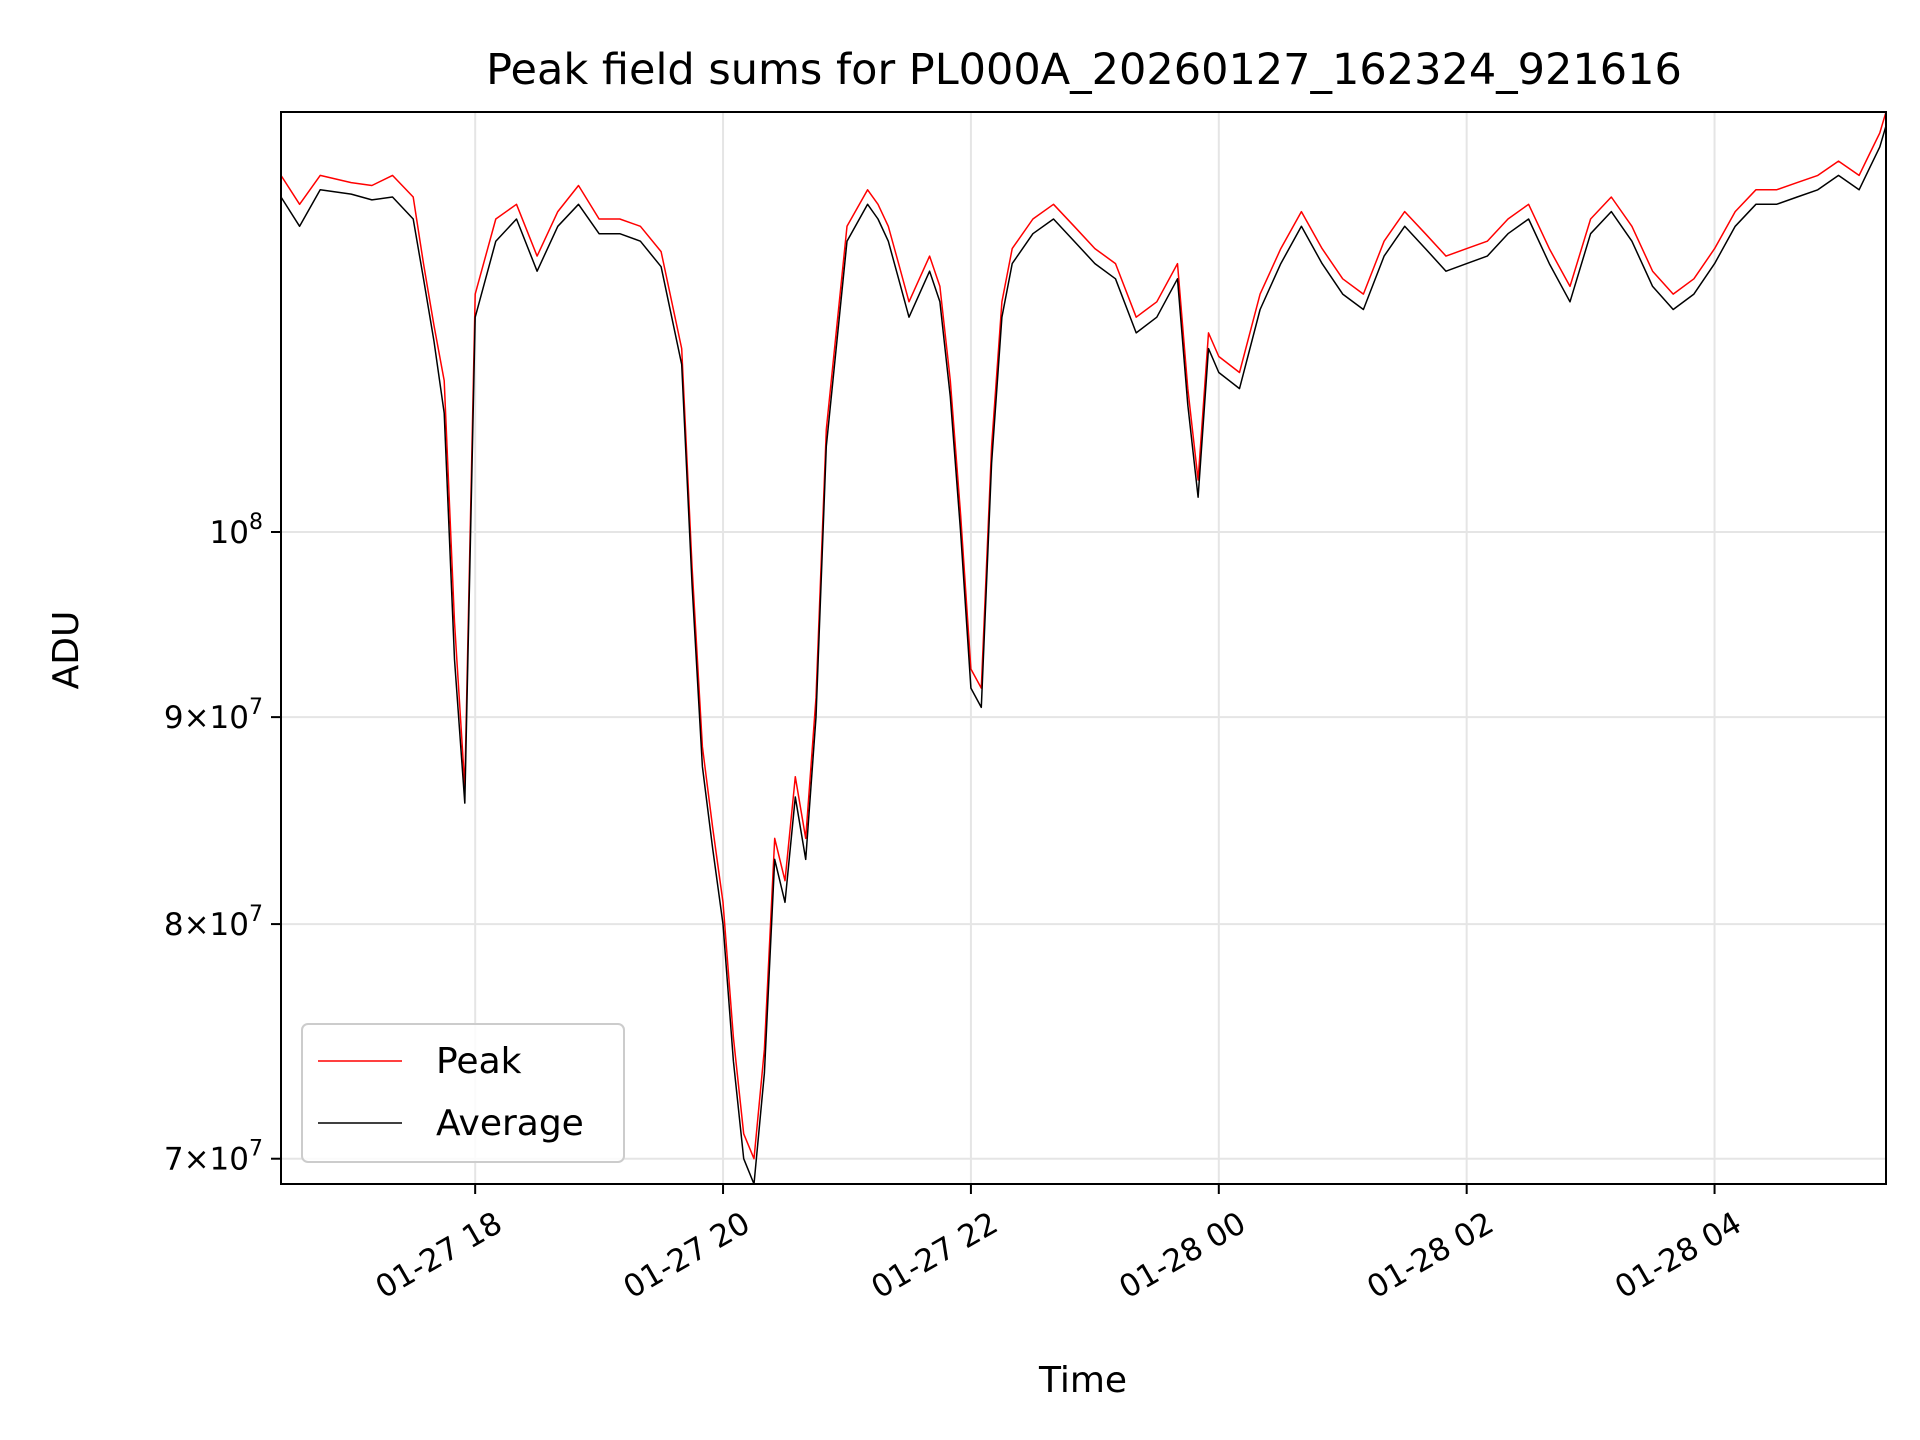  I want to click on legend-box, so click(463, 1093).